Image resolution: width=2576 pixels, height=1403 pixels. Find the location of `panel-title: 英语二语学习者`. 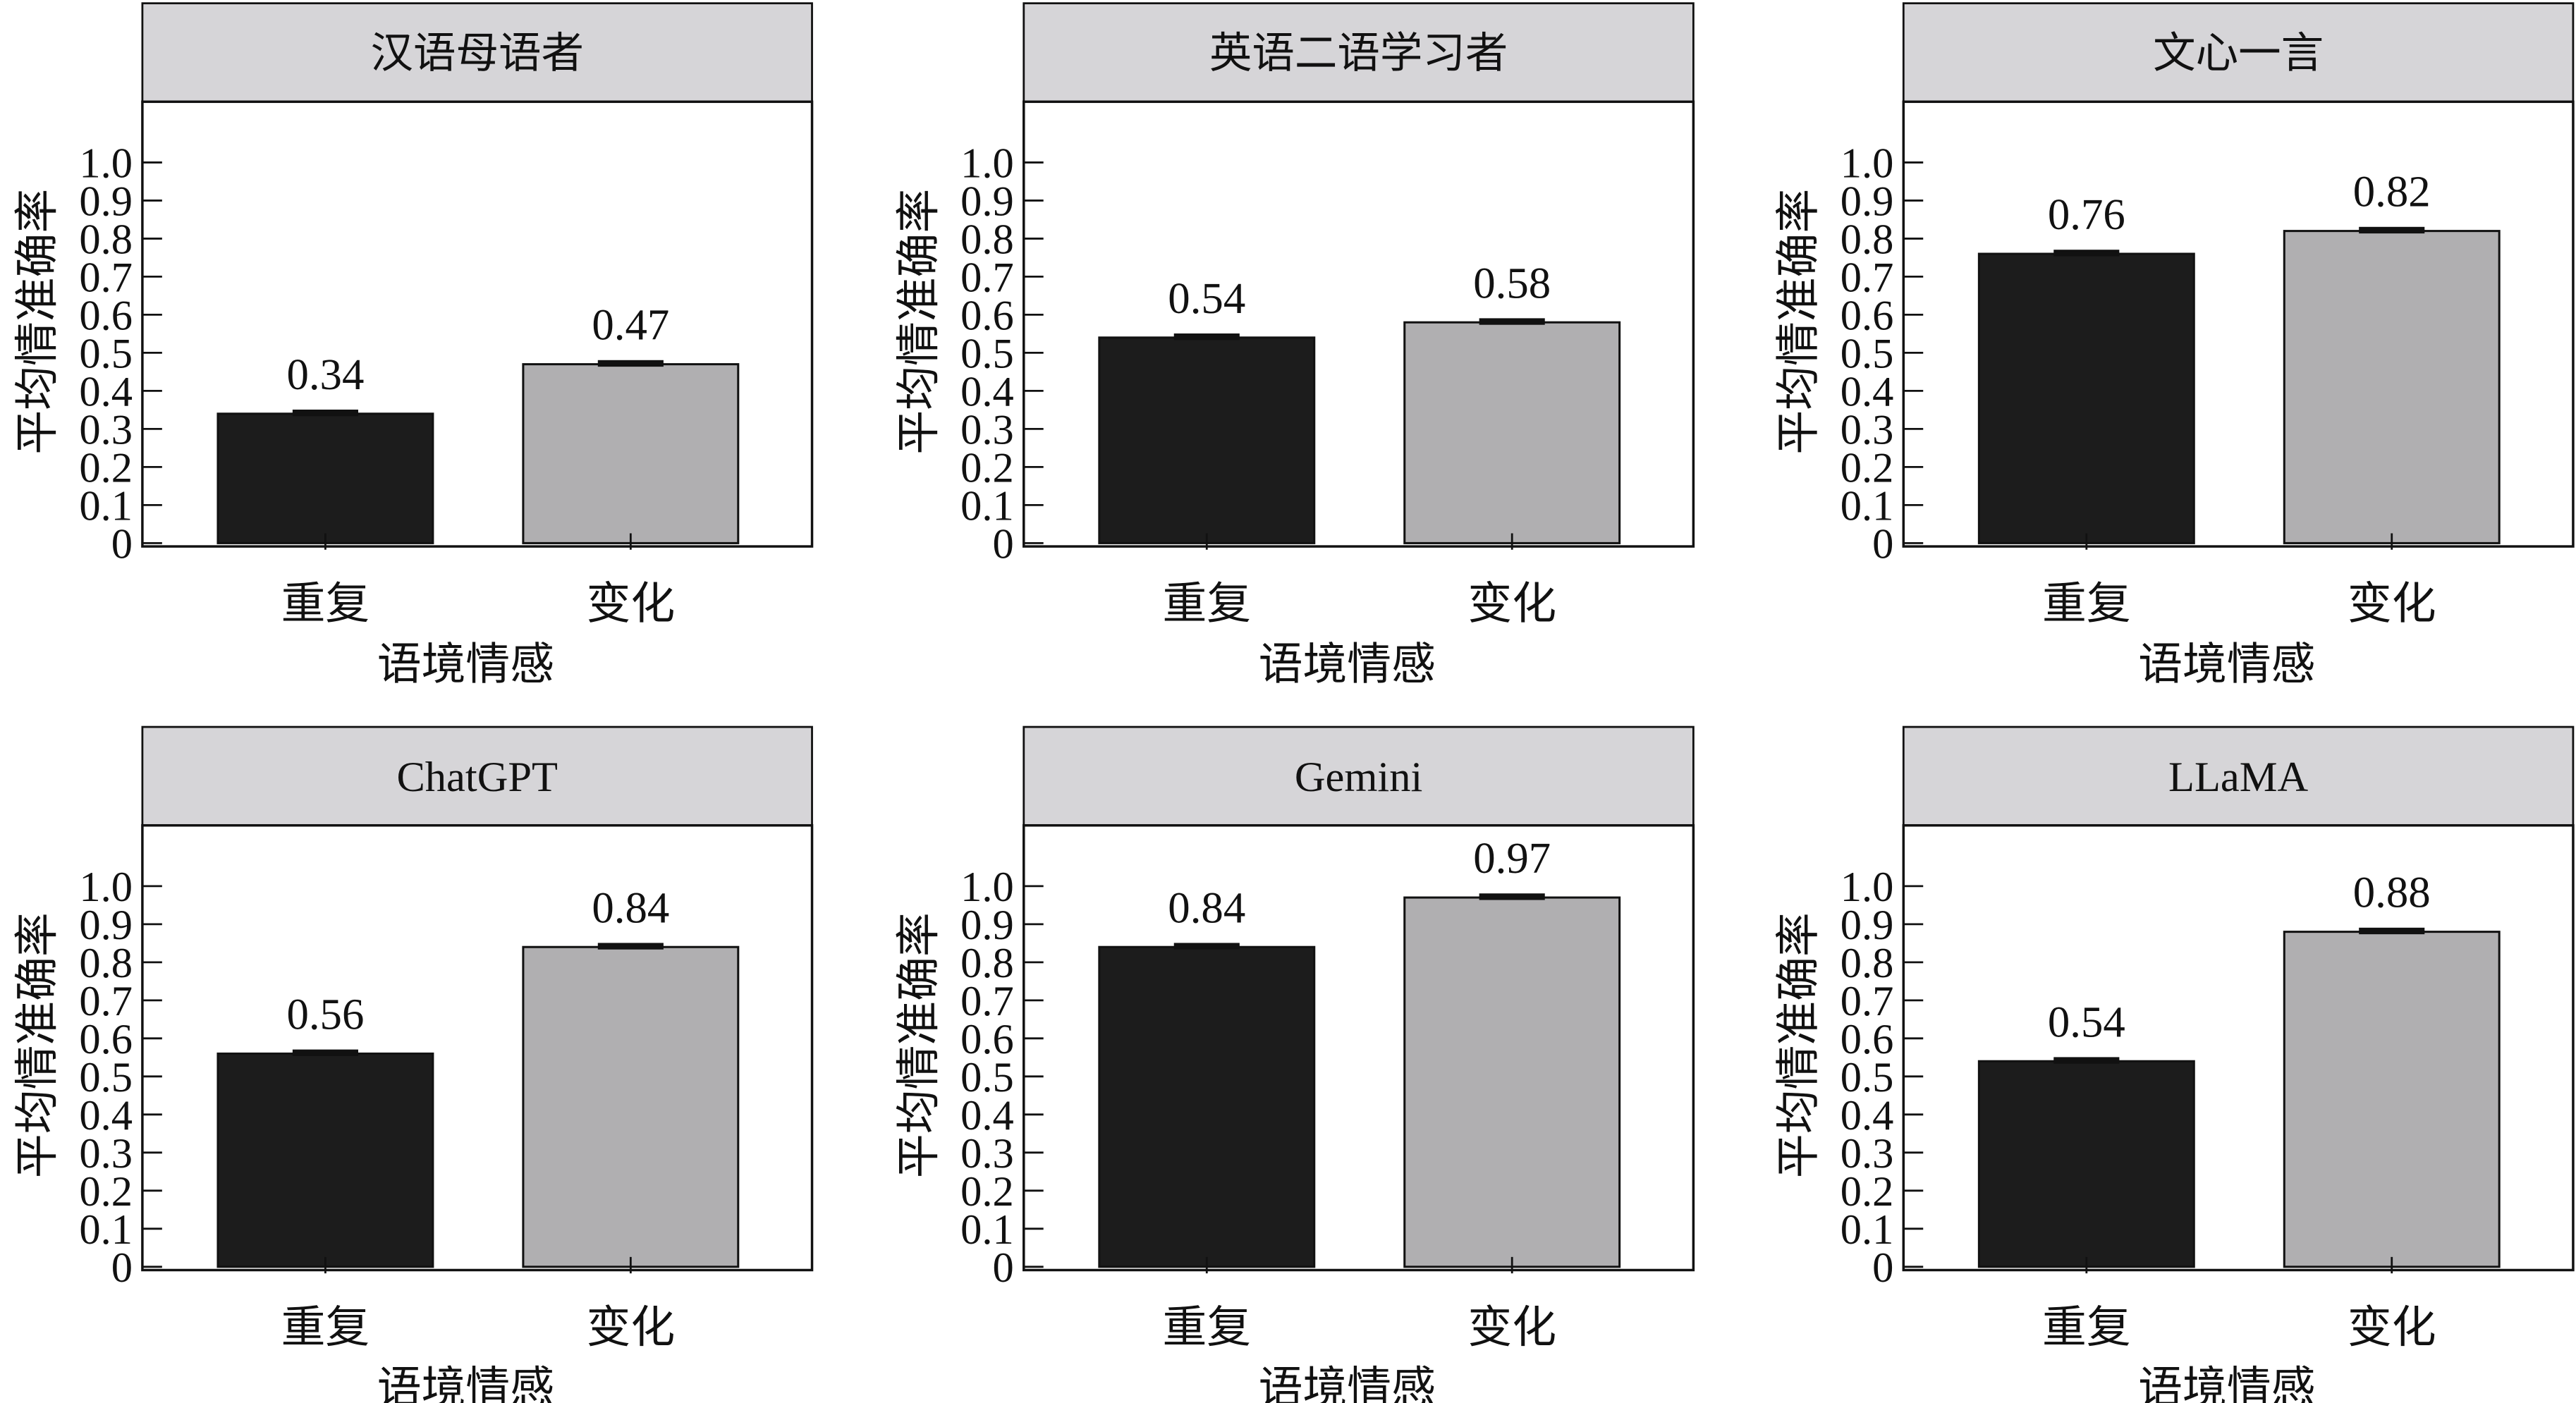

panel-title: 英语二语学习者 is located at coordinates (1359, 53).